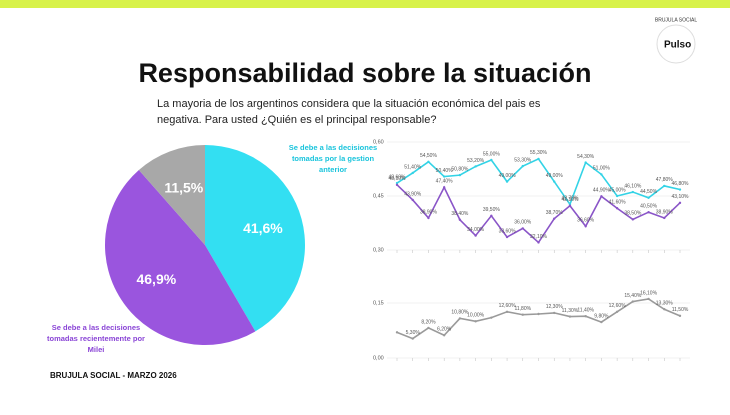  What do you see at coordinates (665, 212) in the screenshot?
I see `data-label: 38,90%` at bounding box center [665, 212].